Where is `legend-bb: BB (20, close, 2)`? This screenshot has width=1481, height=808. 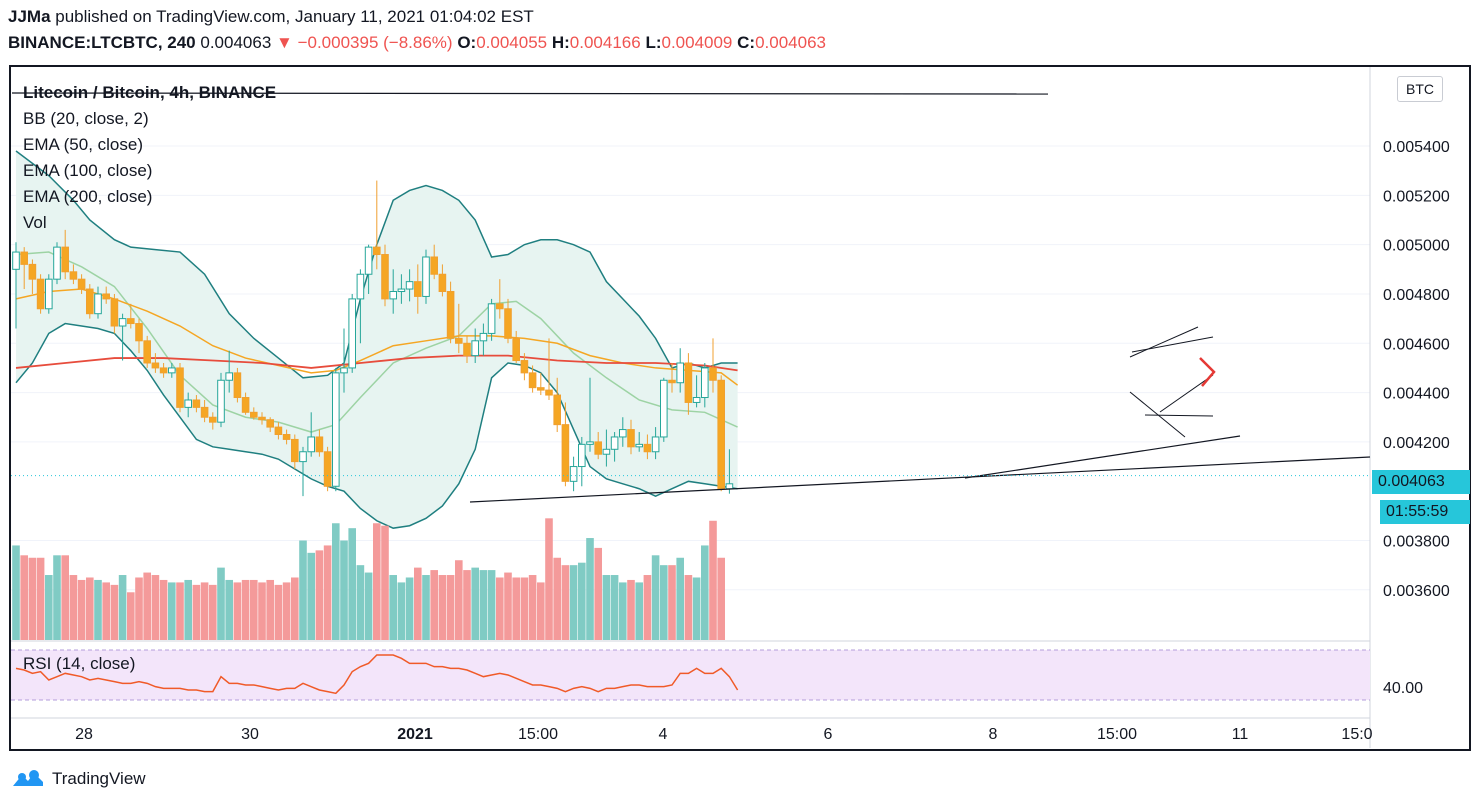
legend-bb: BB (20, close, 2) is located at coordinates (86, 118).